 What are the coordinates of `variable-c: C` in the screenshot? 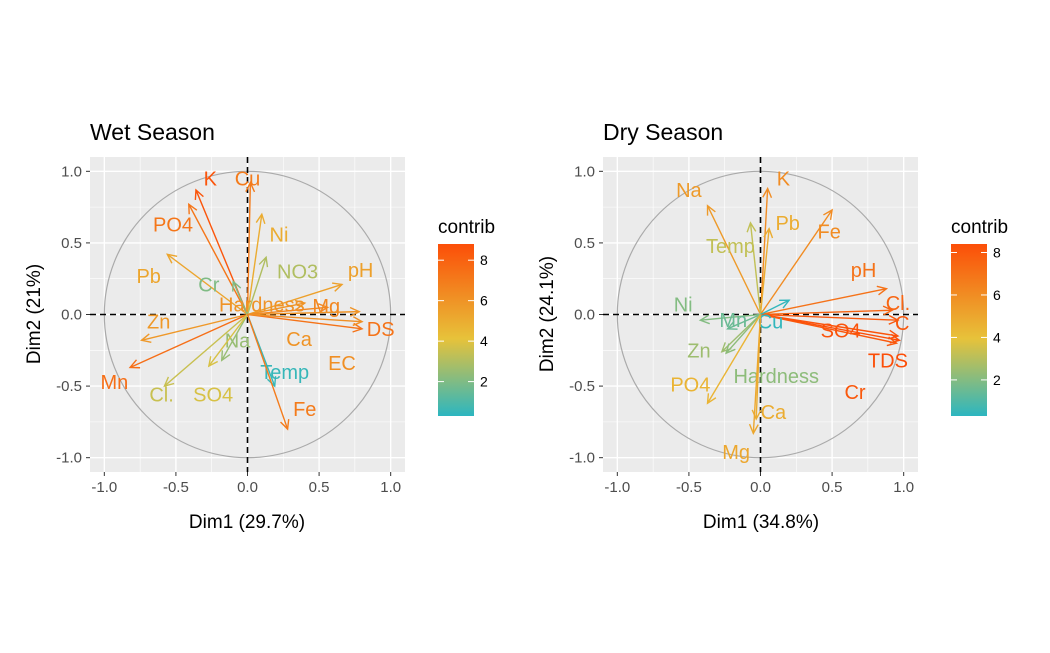 It's located at (834, 324).